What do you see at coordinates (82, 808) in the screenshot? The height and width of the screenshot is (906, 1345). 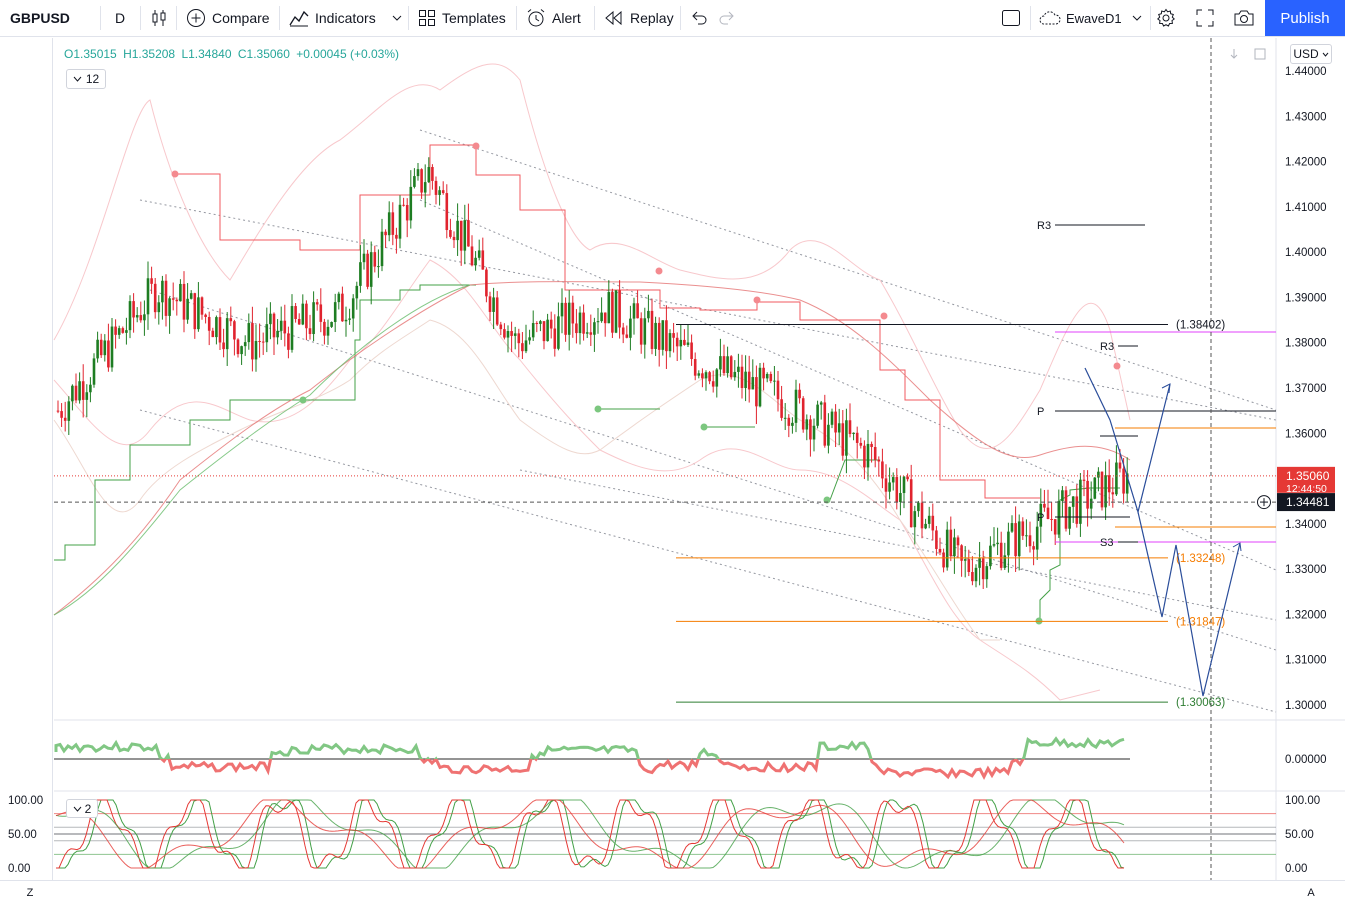 I see `stoch-indicators-toggle: 2` at bounding box center [82, 808].